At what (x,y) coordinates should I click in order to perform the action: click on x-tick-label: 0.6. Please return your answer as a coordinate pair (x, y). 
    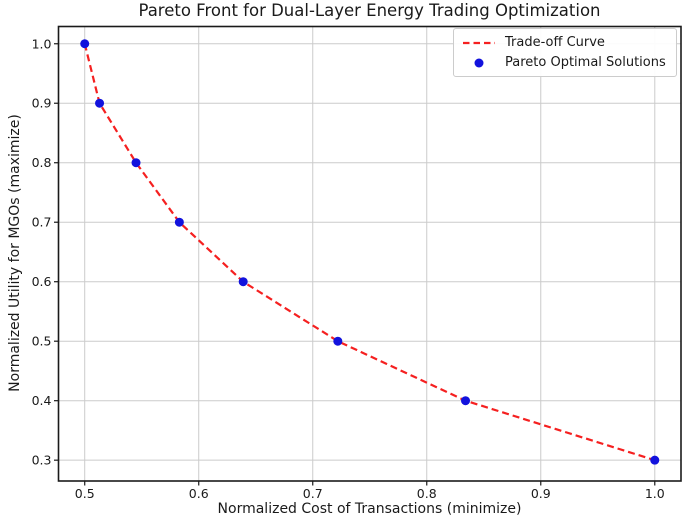
    Looking at the image, I should click on (199, 493).